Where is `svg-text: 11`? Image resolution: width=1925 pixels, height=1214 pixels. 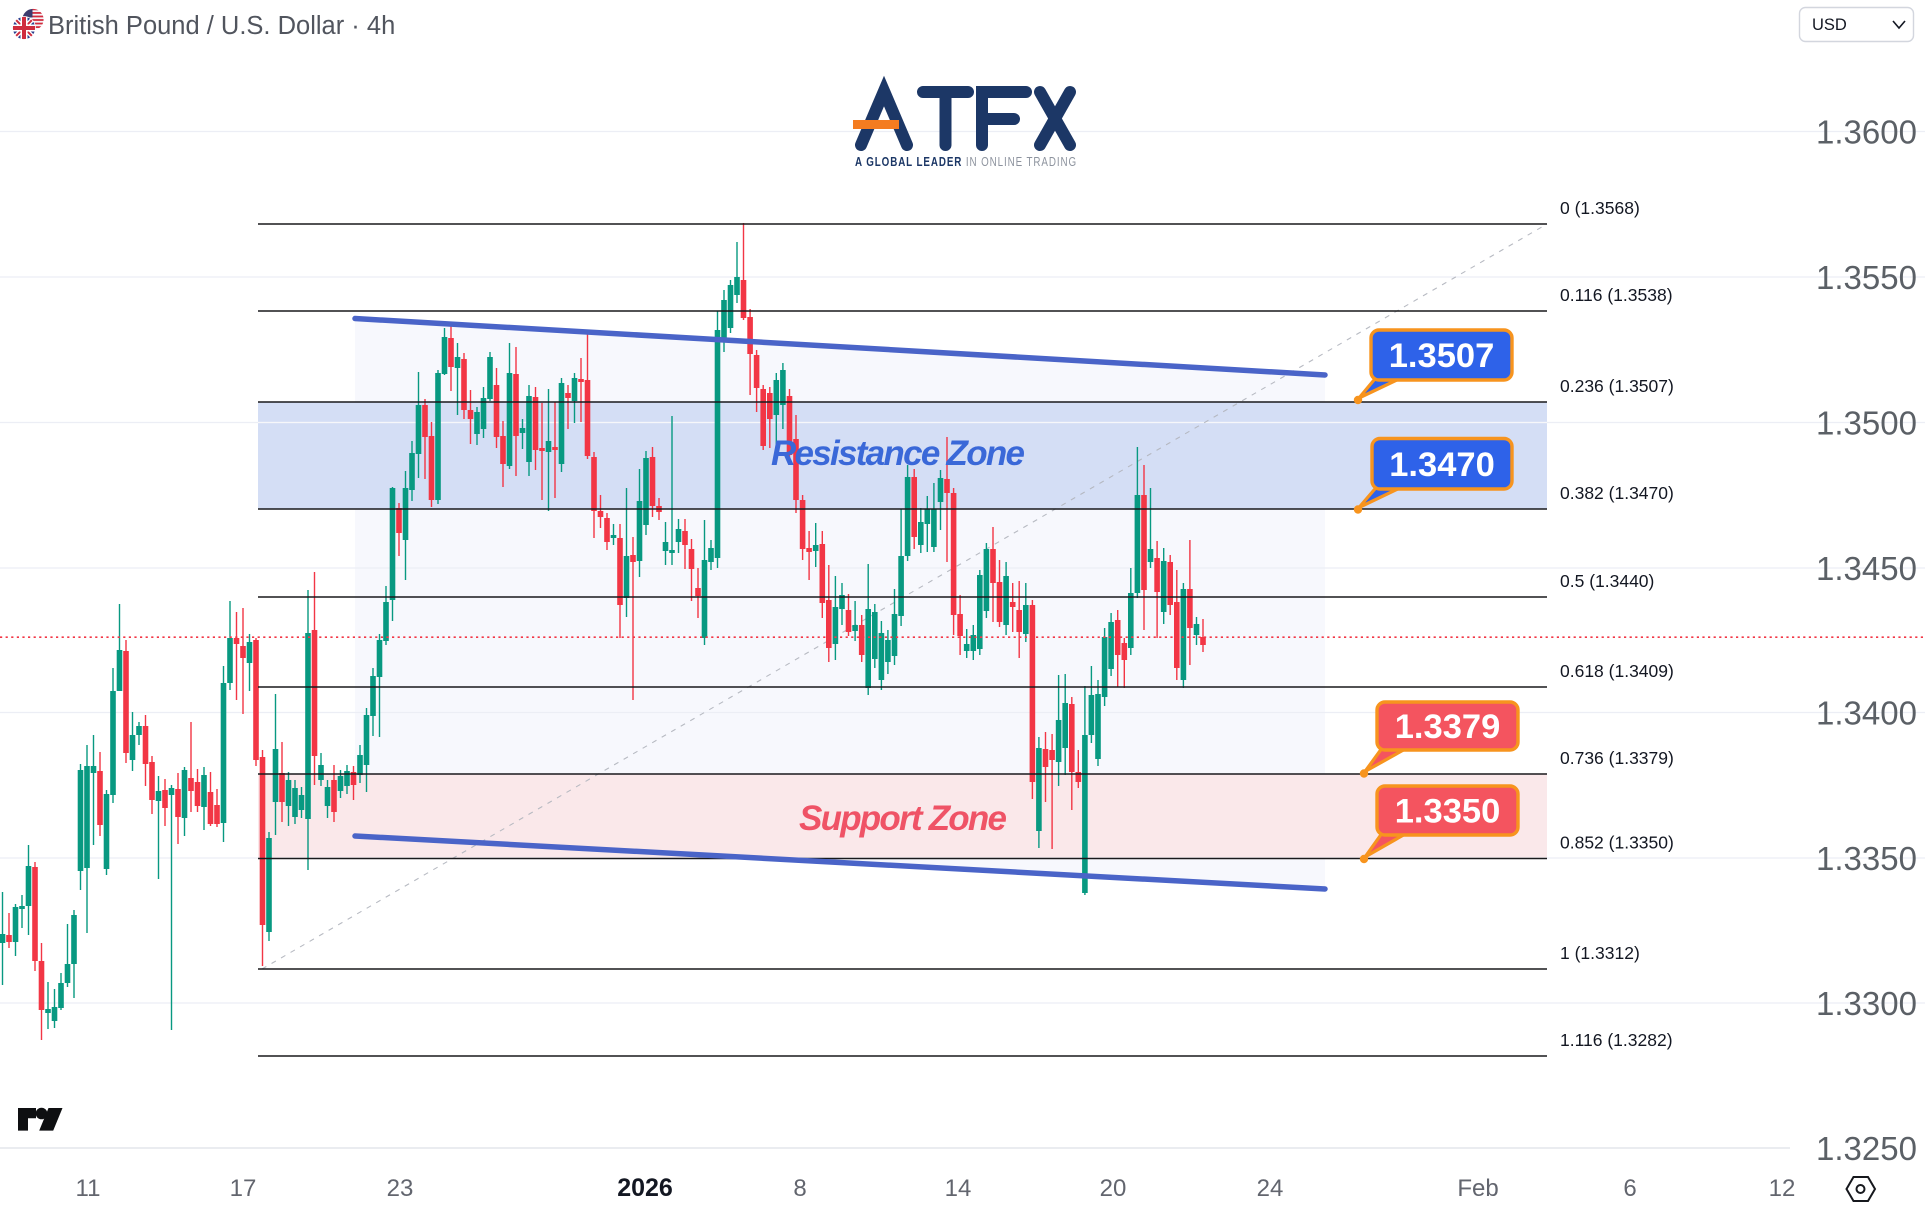
svg-text: 11 is located at coordinates (88, 1188).